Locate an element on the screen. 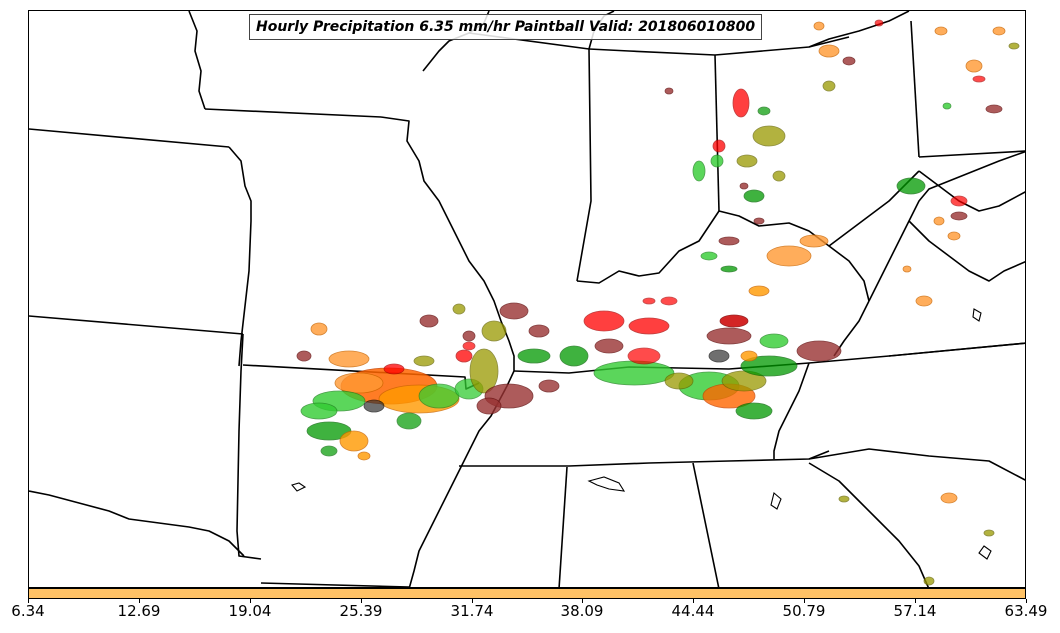  colorbar-tick-label: 44.44 is located at coordinates (693, 611).